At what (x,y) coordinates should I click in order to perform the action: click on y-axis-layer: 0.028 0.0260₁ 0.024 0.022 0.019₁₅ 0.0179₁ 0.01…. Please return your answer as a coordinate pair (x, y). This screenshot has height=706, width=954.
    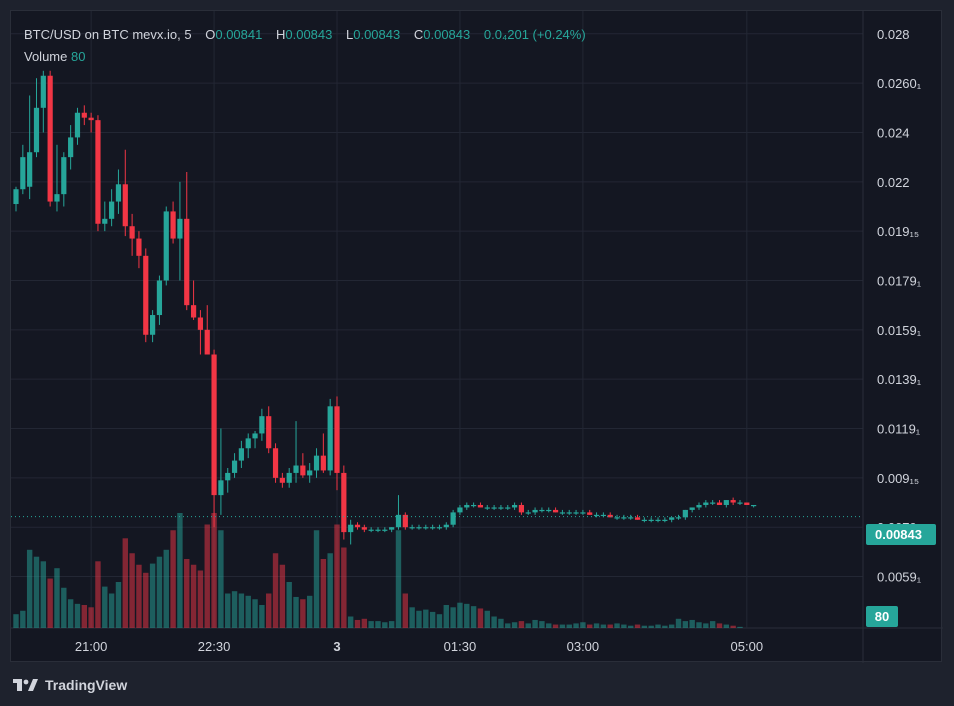
    Looking at the image, I should click on (899, 306).